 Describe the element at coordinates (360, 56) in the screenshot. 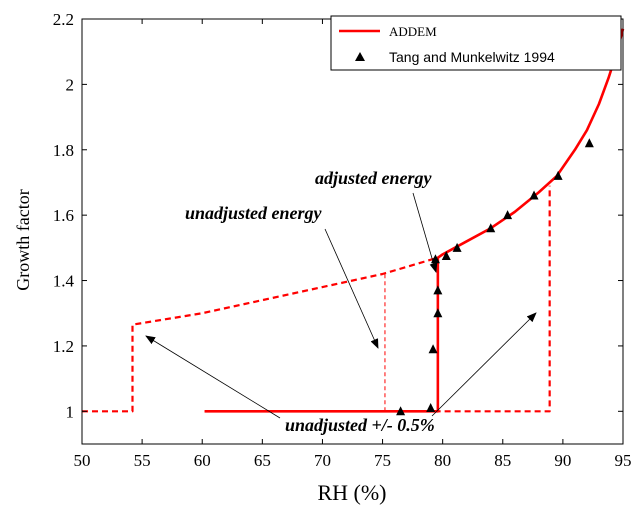

I see `legend-marker-swatch` at that location.